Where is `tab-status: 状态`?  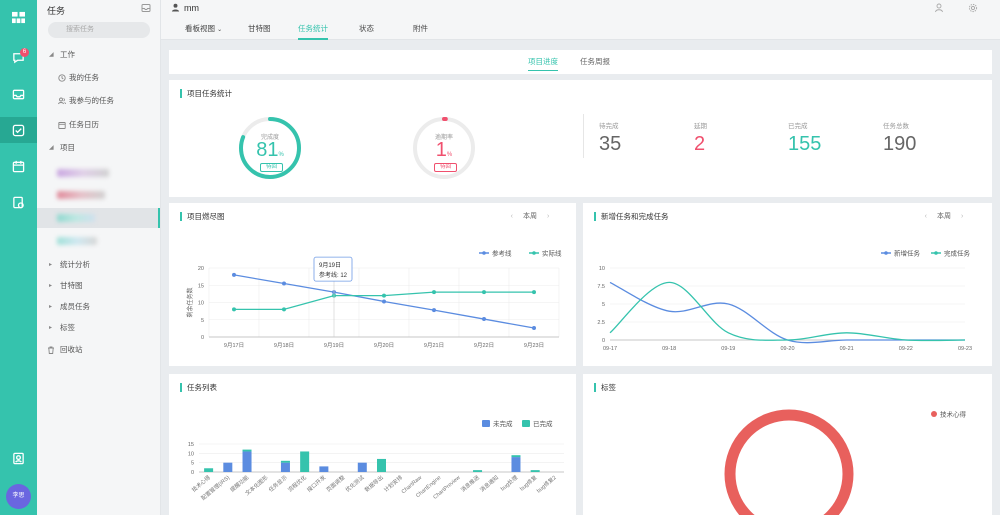
tab-status: 状态 is located at coordinates (366, 28).